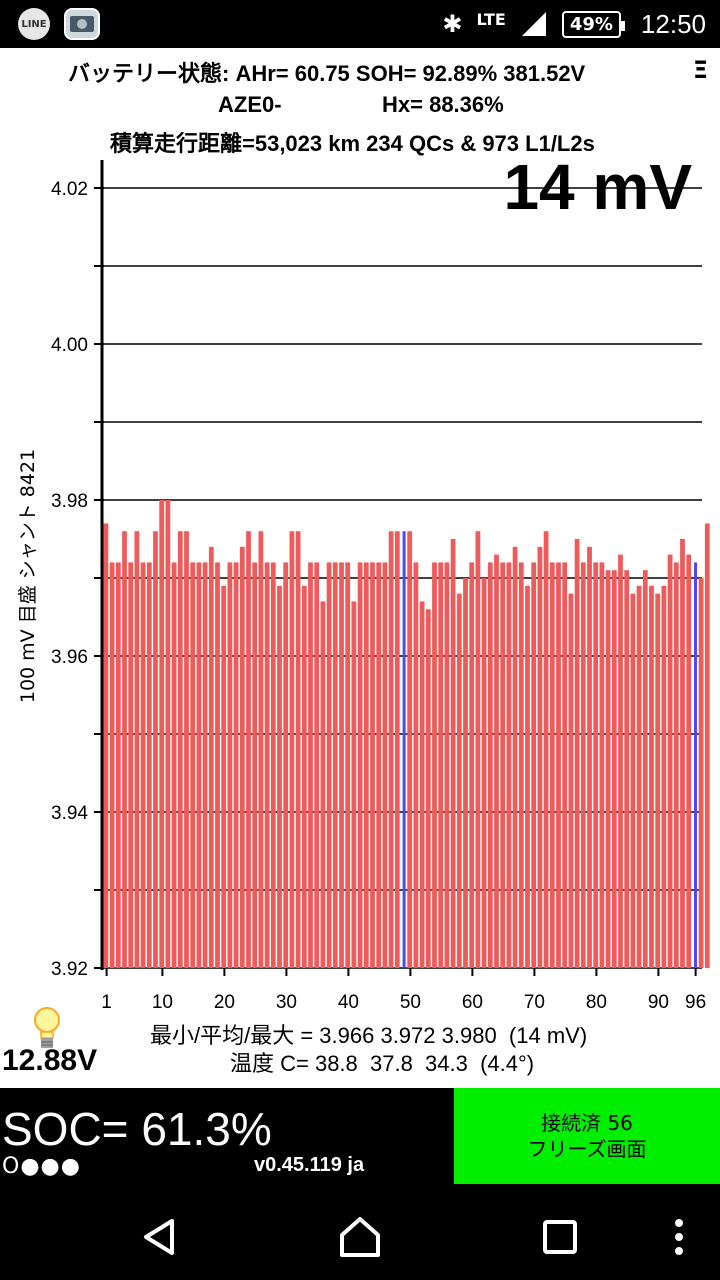 This screenshot has width=720, height=1280. I want to click on y-tick-label: 4.00, so click(69, 345).